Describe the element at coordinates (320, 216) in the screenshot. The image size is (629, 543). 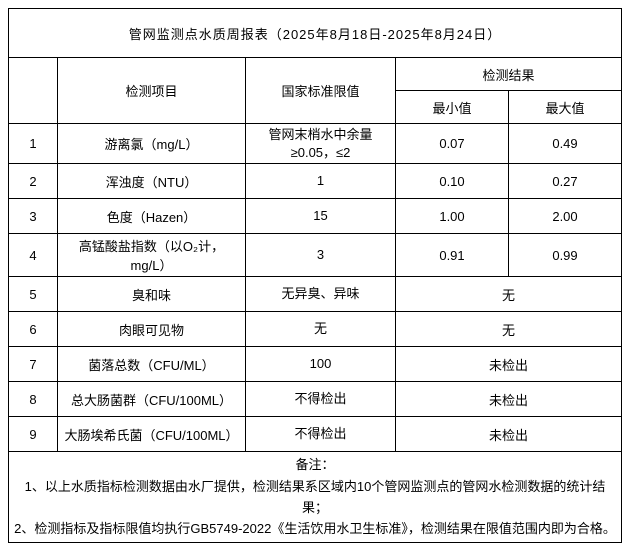
I see `limit-cell: 15` at that location.